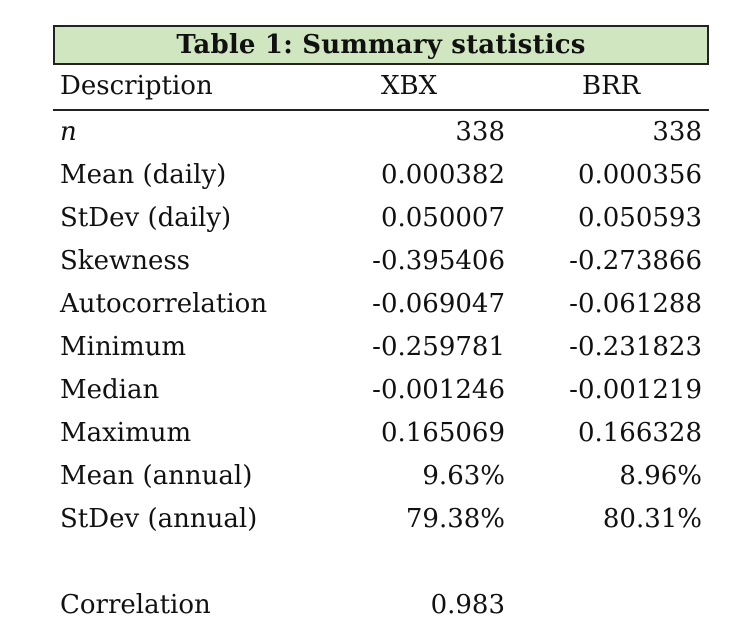 The height and width of the screenshot is (644, 742). What do you see at coordinates (480, 132) in the screenshot?
I see `xbx-value: 338` at bounding box center [480, 132].